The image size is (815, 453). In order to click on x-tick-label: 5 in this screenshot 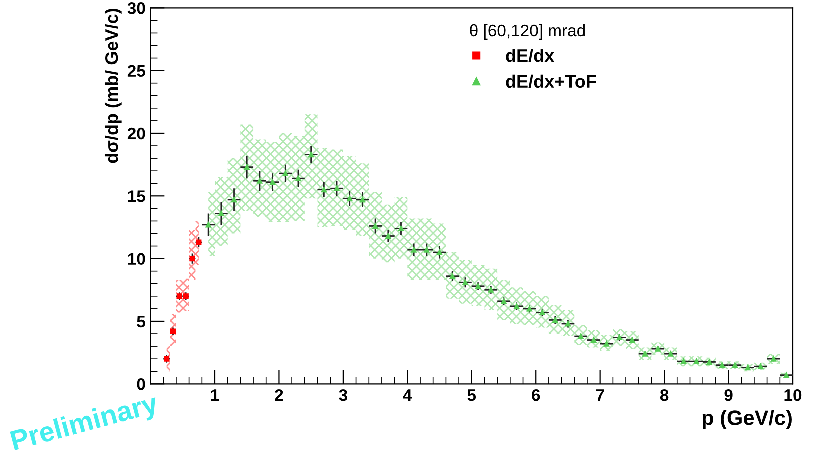, I will do `click(472, 396)`.